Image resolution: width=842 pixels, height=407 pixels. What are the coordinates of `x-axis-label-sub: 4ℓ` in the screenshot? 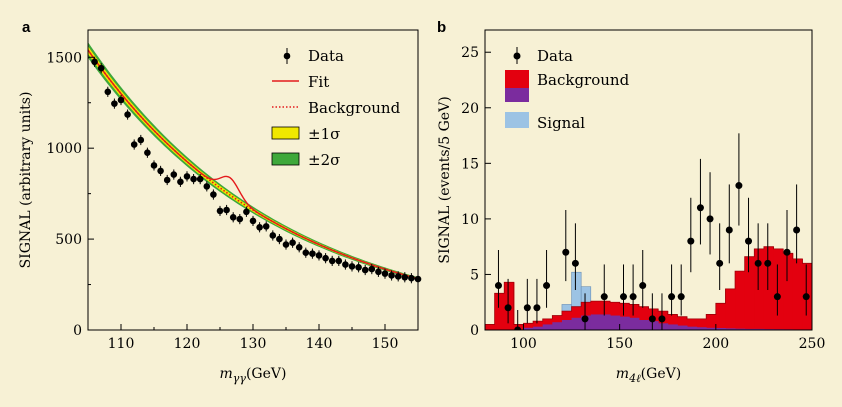 It's located at (634, 378).